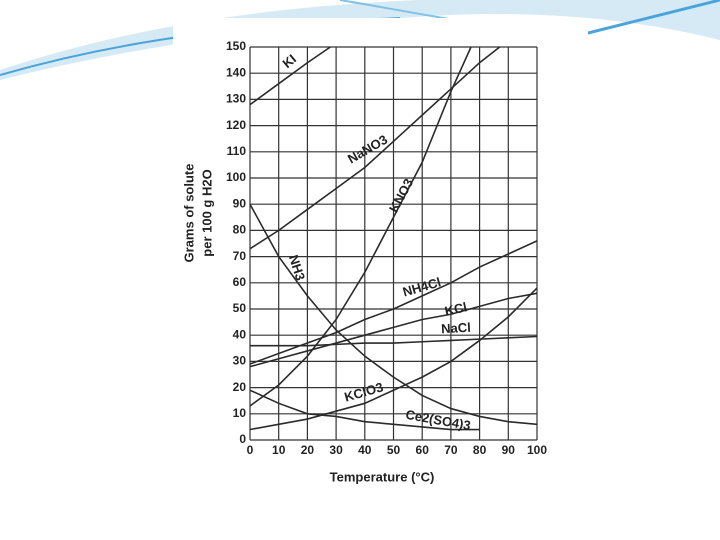 The width and height of the screenshot is (720, 540). I want to click on y-tick-label: 140, so click(236, 72).